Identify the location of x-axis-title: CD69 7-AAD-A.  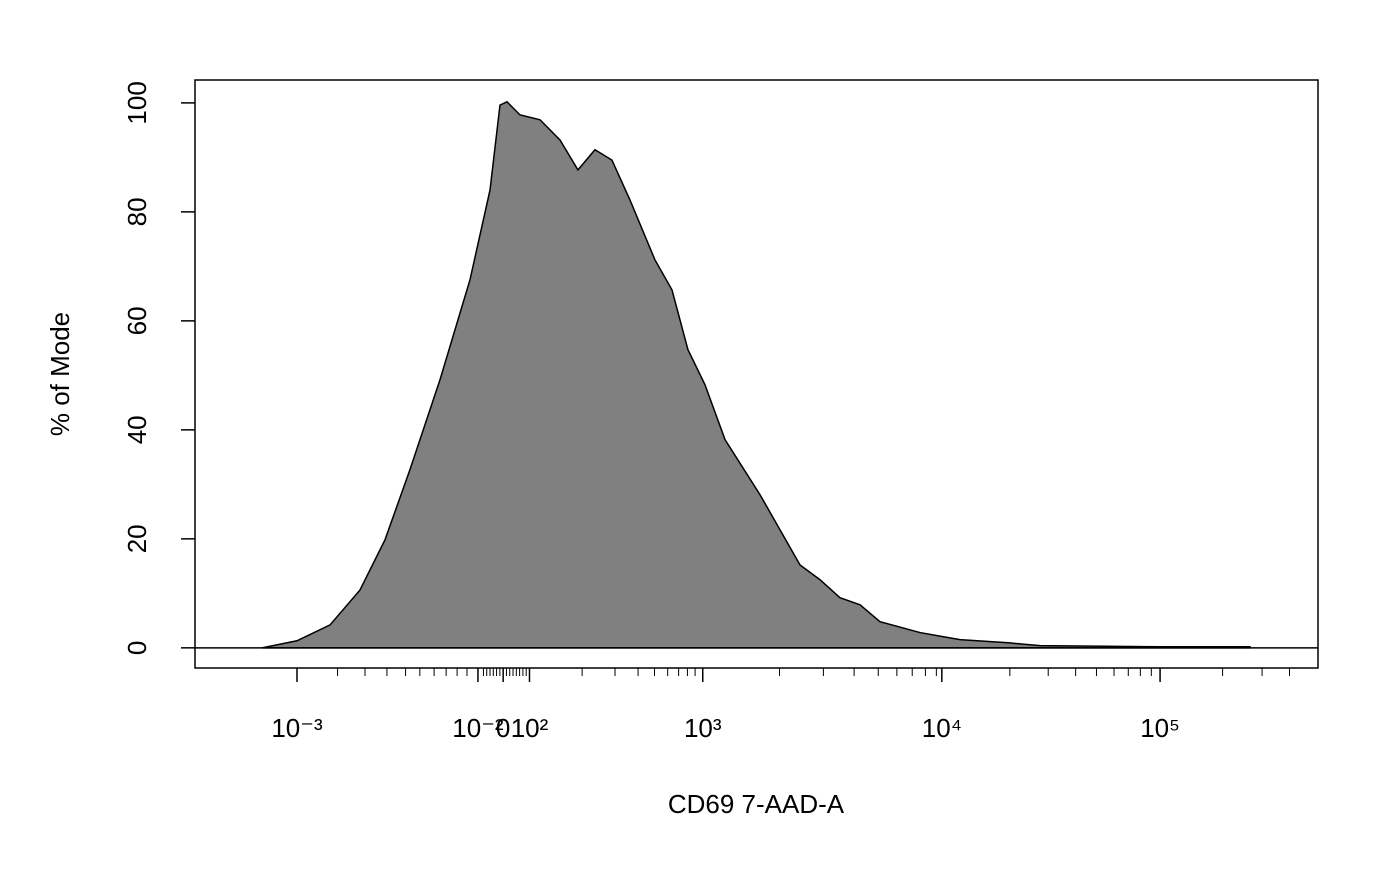
(756, 804).